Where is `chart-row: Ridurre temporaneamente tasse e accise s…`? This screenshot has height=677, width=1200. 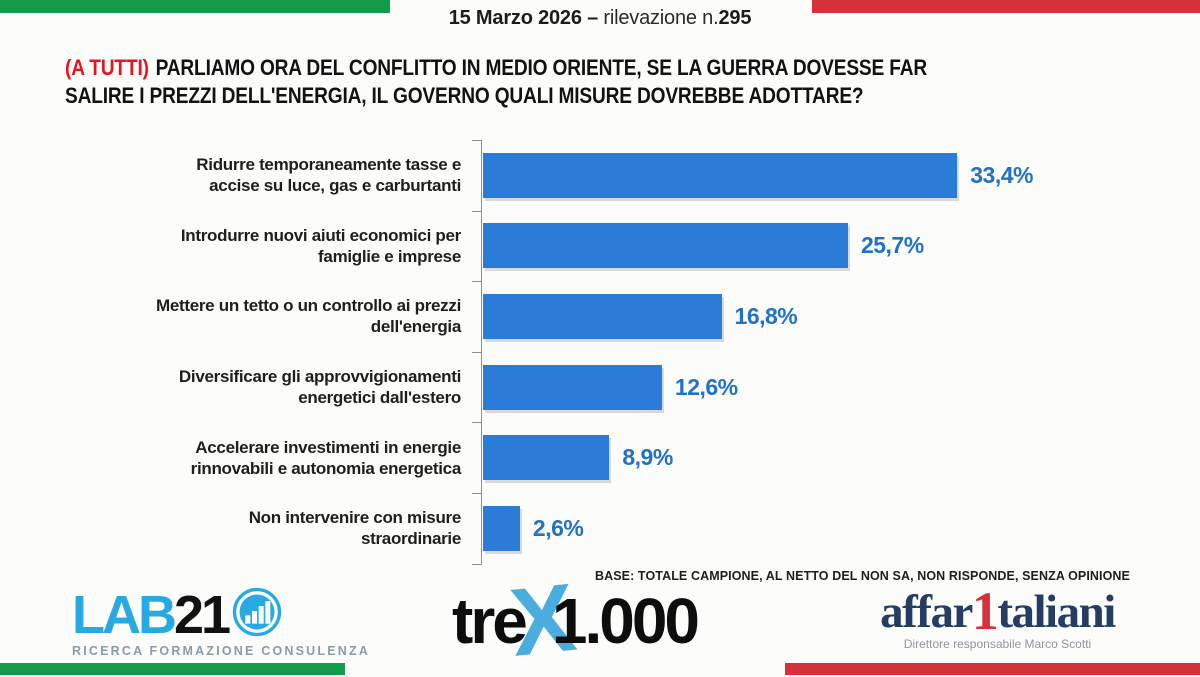
chart-row: Ridurre temporaneamente tasse e accise s… is located at coordinates (625, 175).